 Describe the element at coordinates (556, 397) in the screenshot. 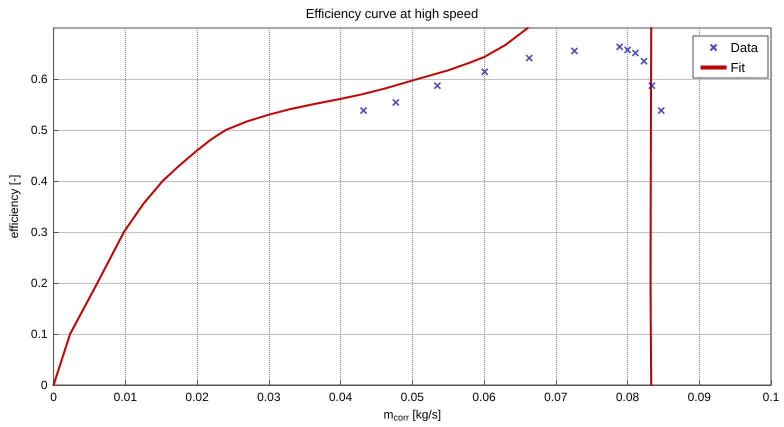

I see `x-tick-label: 0.07` at that location.